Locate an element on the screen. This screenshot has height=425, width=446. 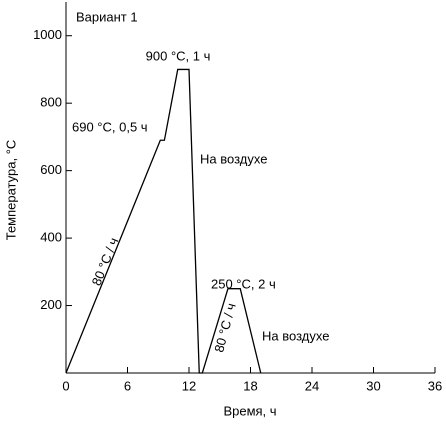
annotation: 900 °C, 1 ч is located at coordinates (178, 55).